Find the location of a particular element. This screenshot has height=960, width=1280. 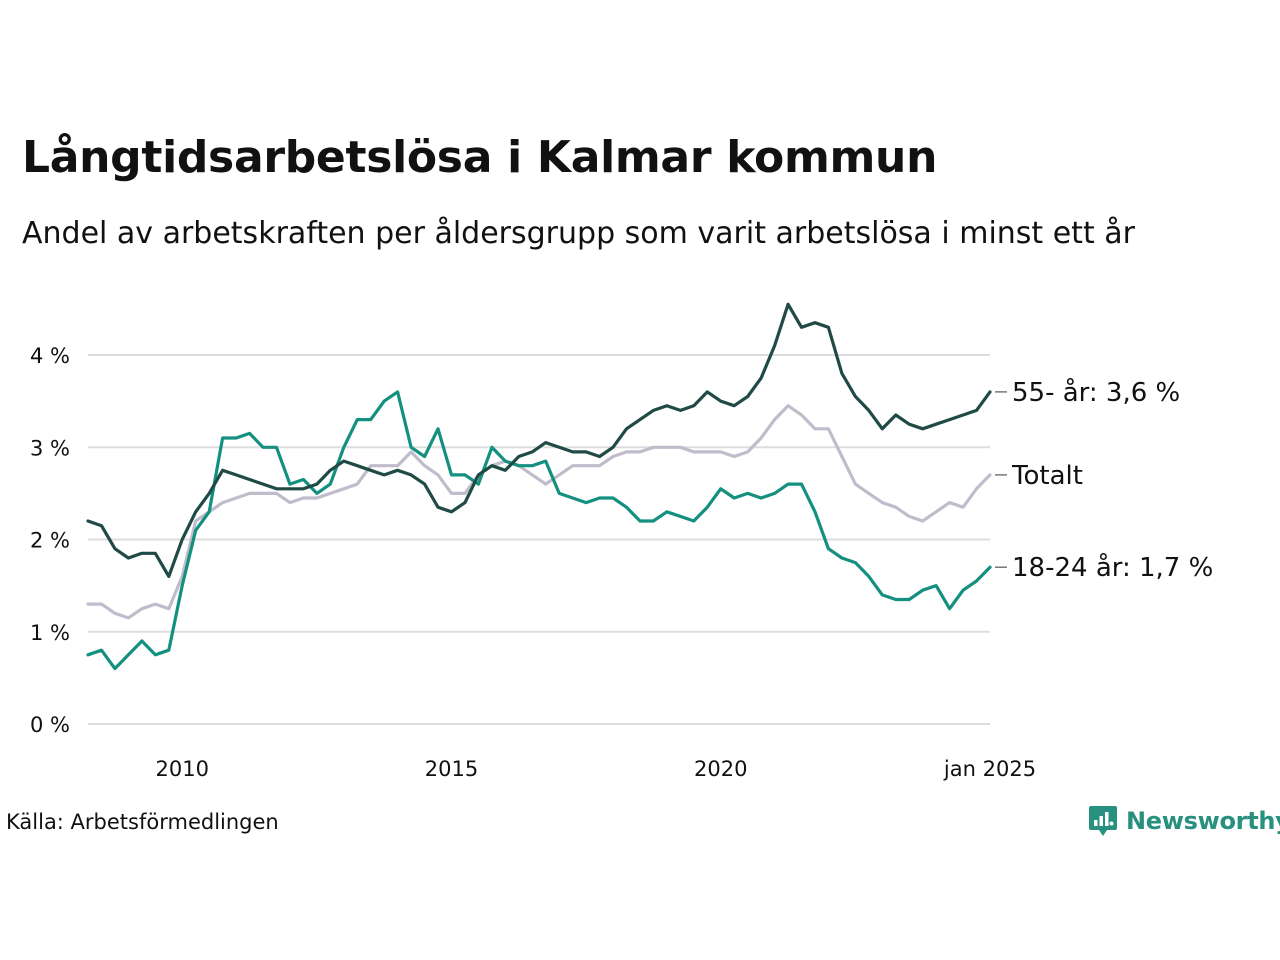

source-note: Källa: Arbetsförmedlingen is located at coordinates (142, 822).